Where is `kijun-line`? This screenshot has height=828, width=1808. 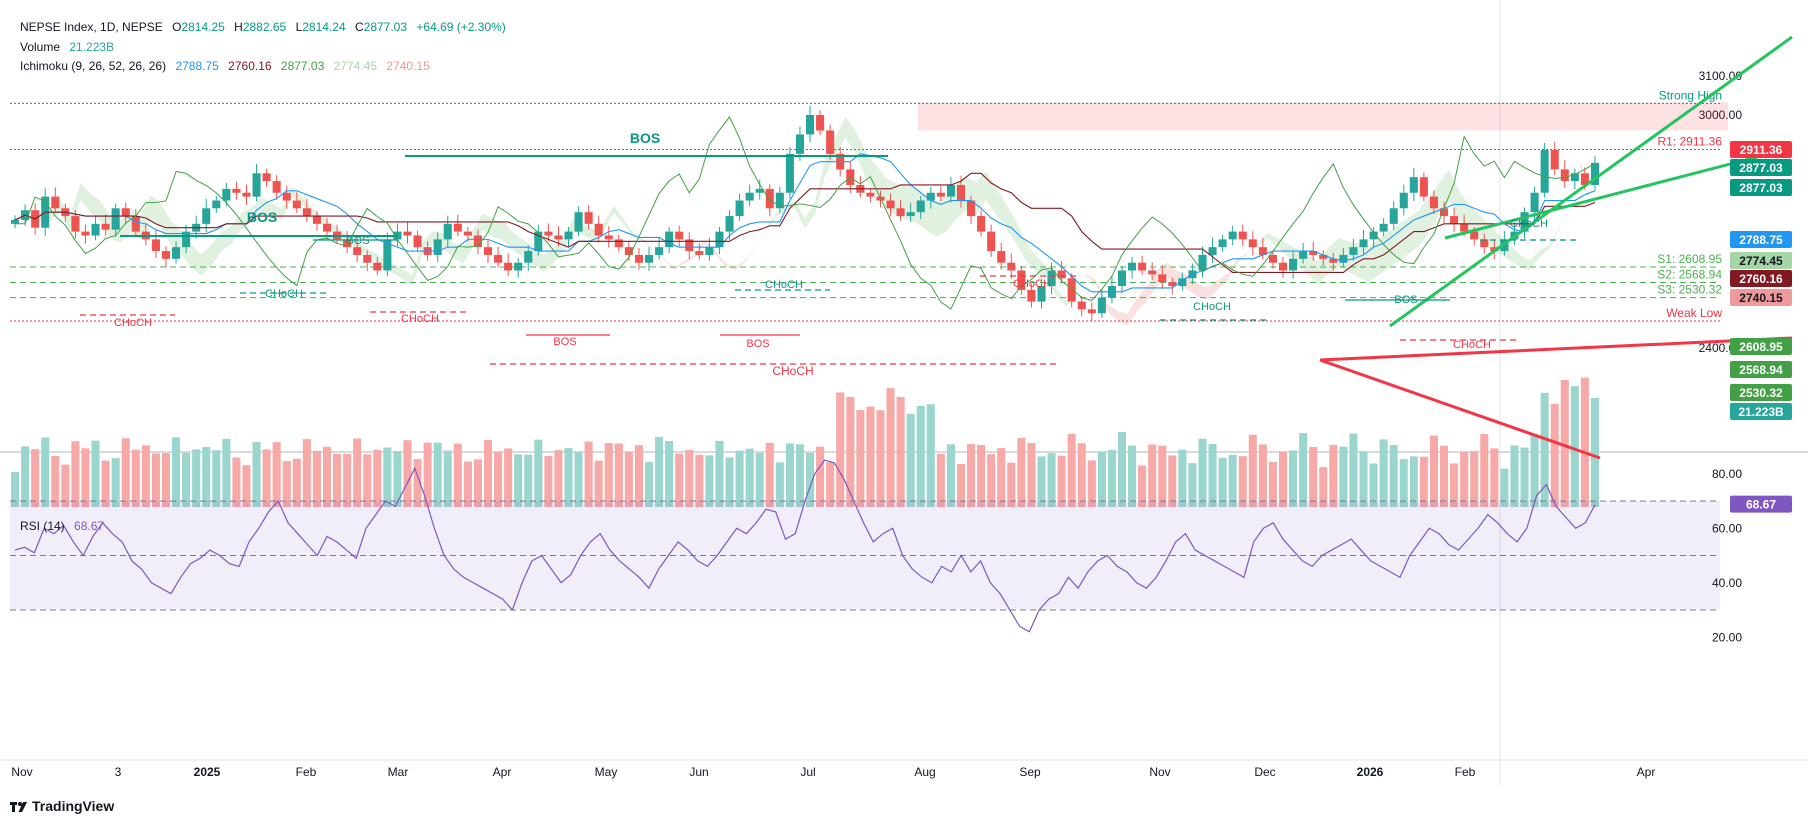 kijun-line is located at coordinates (805, 222).